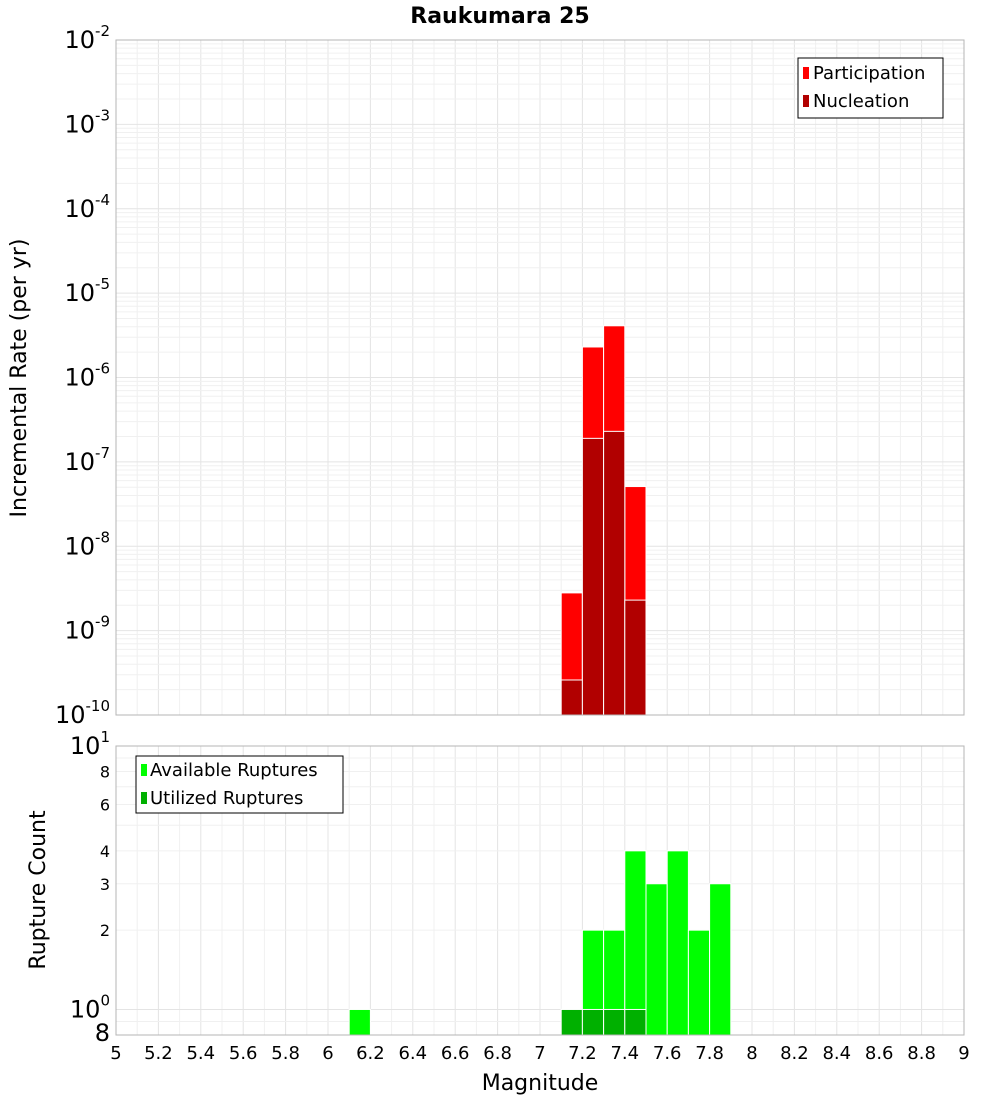 Image resolution: width=1000 pixels, height=1100 pixels. I want to click on x-tick-label: 8.2, so click(794, 1053).